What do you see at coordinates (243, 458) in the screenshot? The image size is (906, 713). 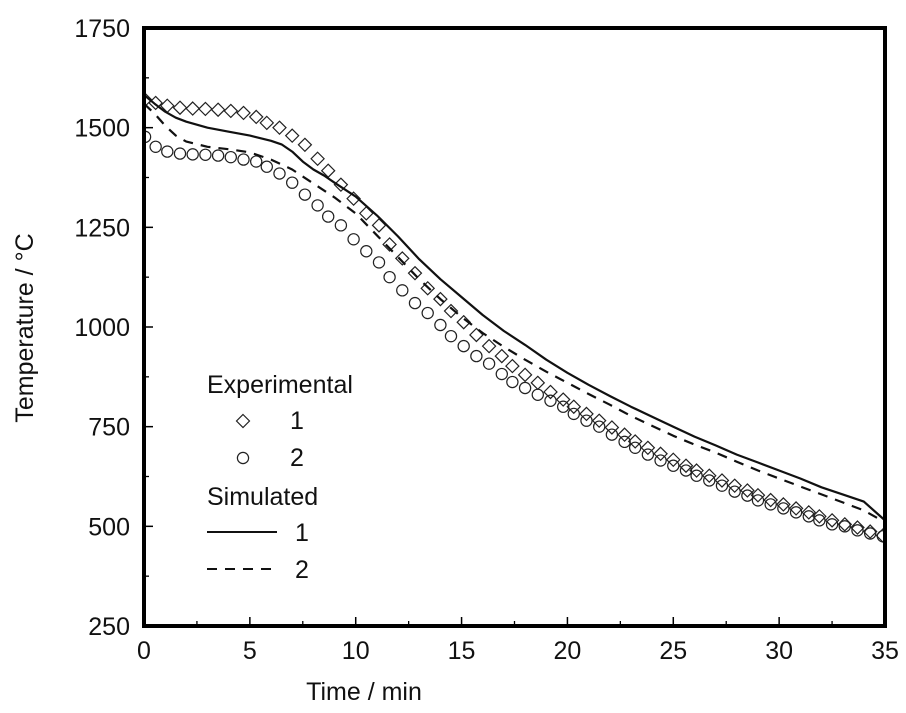 I see `legend-circle-icon` at bounding box center [243, 458].